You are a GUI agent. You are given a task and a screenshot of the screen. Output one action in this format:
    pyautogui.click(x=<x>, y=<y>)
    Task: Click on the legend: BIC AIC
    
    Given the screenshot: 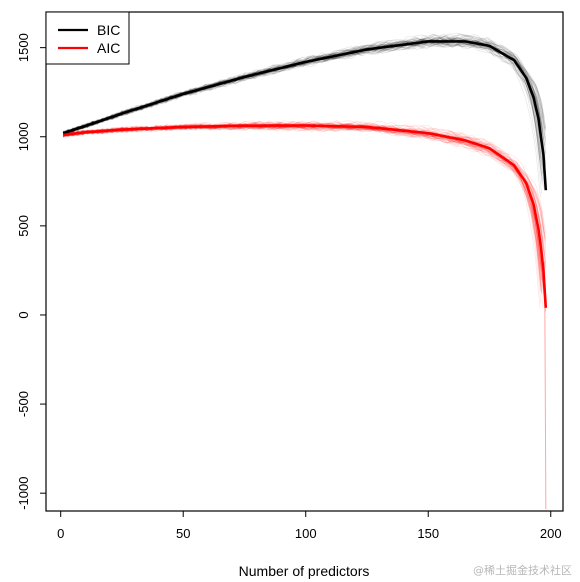 What is the action you would take?
    pyautogui.click(x=87, y=38)
    